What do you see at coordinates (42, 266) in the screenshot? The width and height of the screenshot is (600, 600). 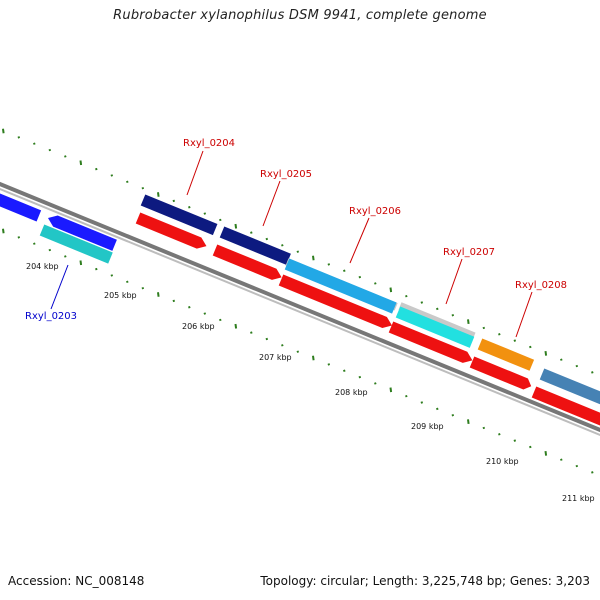 I see `kbp-label: 204 kbp` at bounding box center [42, 266].